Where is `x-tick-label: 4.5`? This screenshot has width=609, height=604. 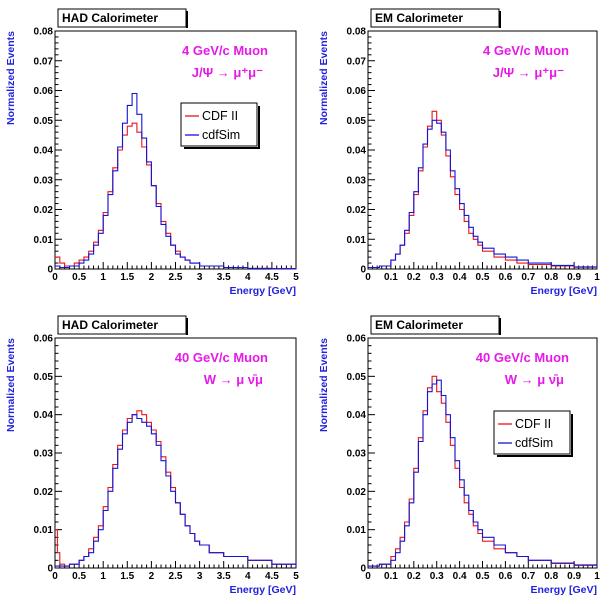 x-tick-label: 4.5 is located at coordinates (272, 576).